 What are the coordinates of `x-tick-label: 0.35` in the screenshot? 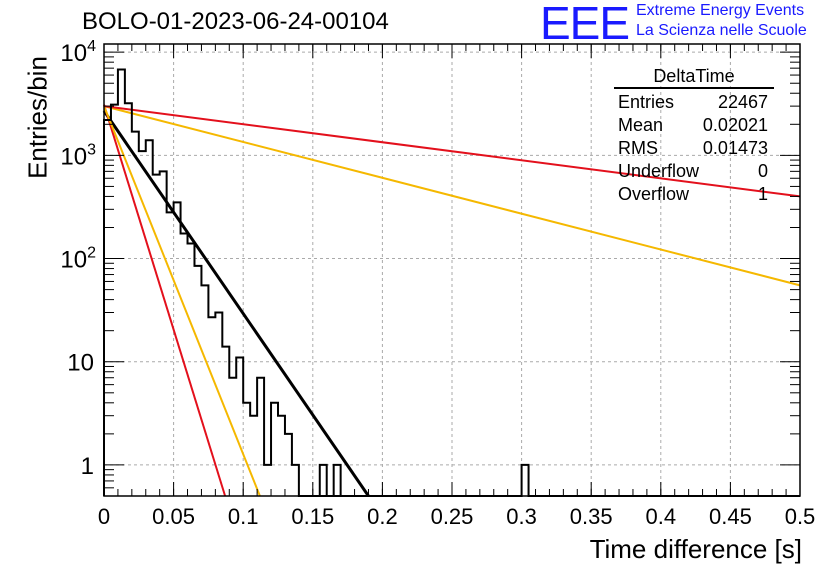 It's located at (591, 516).